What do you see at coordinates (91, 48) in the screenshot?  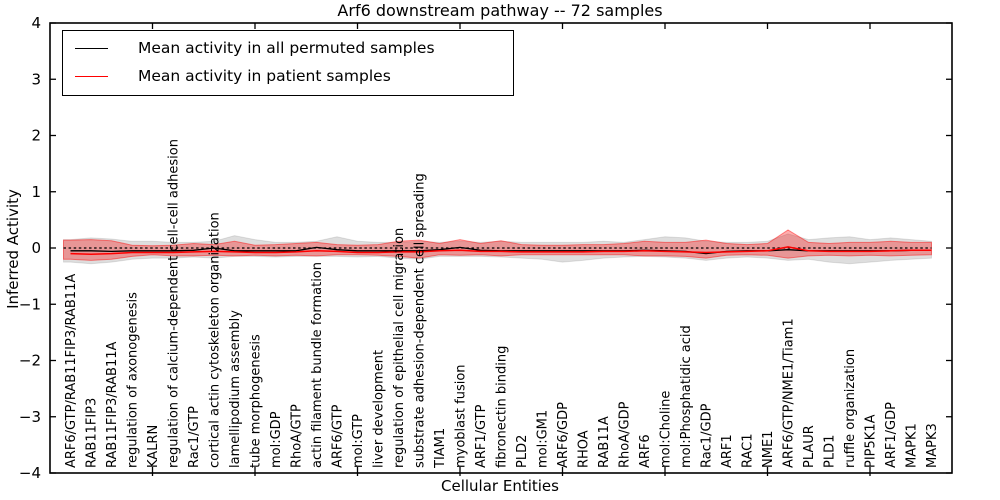 I see `permuted-line-swatch` at bounding box center [91, 48].